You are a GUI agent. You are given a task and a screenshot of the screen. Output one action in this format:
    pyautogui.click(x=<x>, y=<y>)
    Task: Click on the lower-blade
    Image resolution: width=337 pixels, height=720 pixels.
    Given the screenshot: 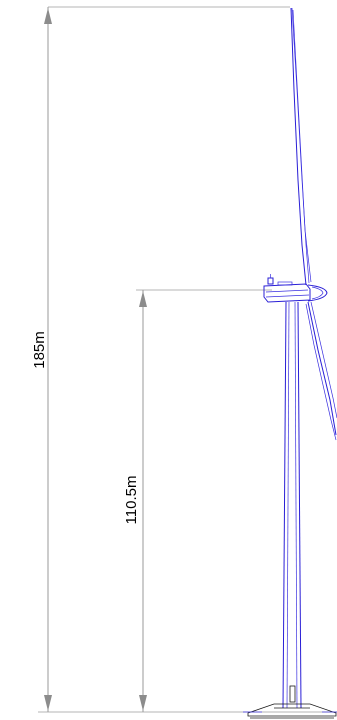 What is the action you would take?
    pyautogui.click(x=321, y=371)
    